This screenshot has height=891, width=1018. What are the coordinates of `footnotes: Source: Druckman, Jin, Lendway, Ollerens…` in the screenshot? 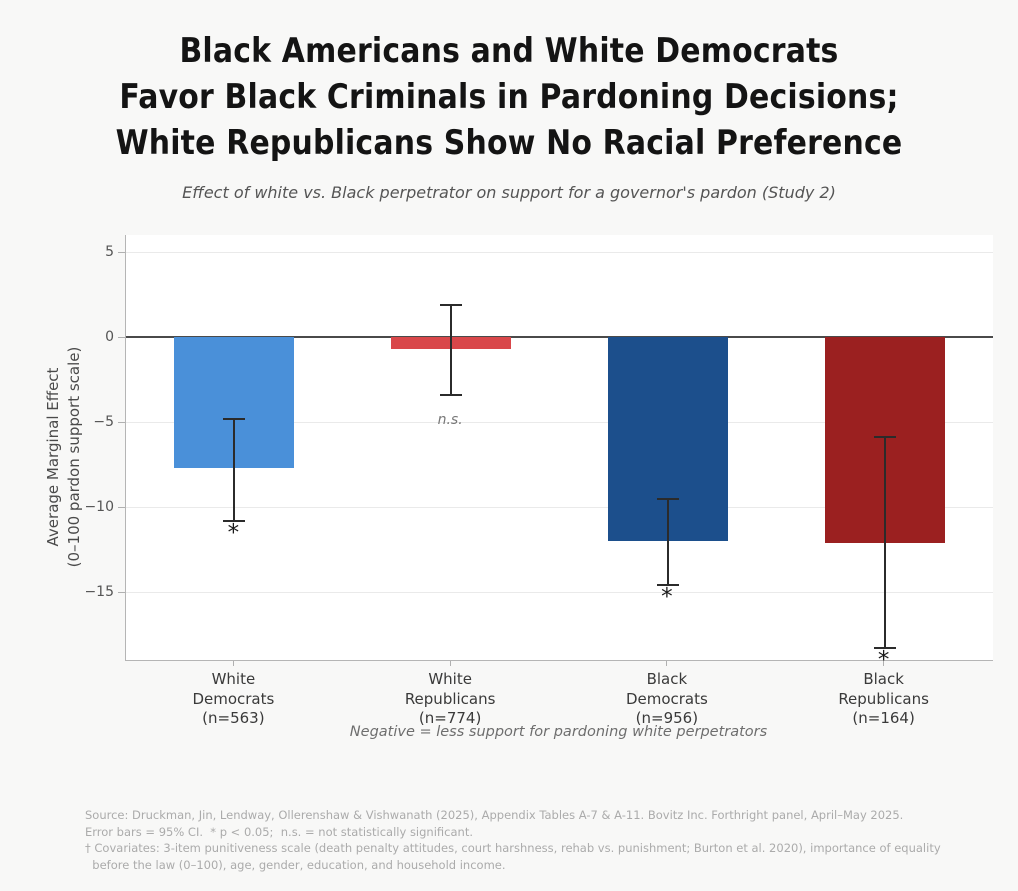 It's located at (513, 840).